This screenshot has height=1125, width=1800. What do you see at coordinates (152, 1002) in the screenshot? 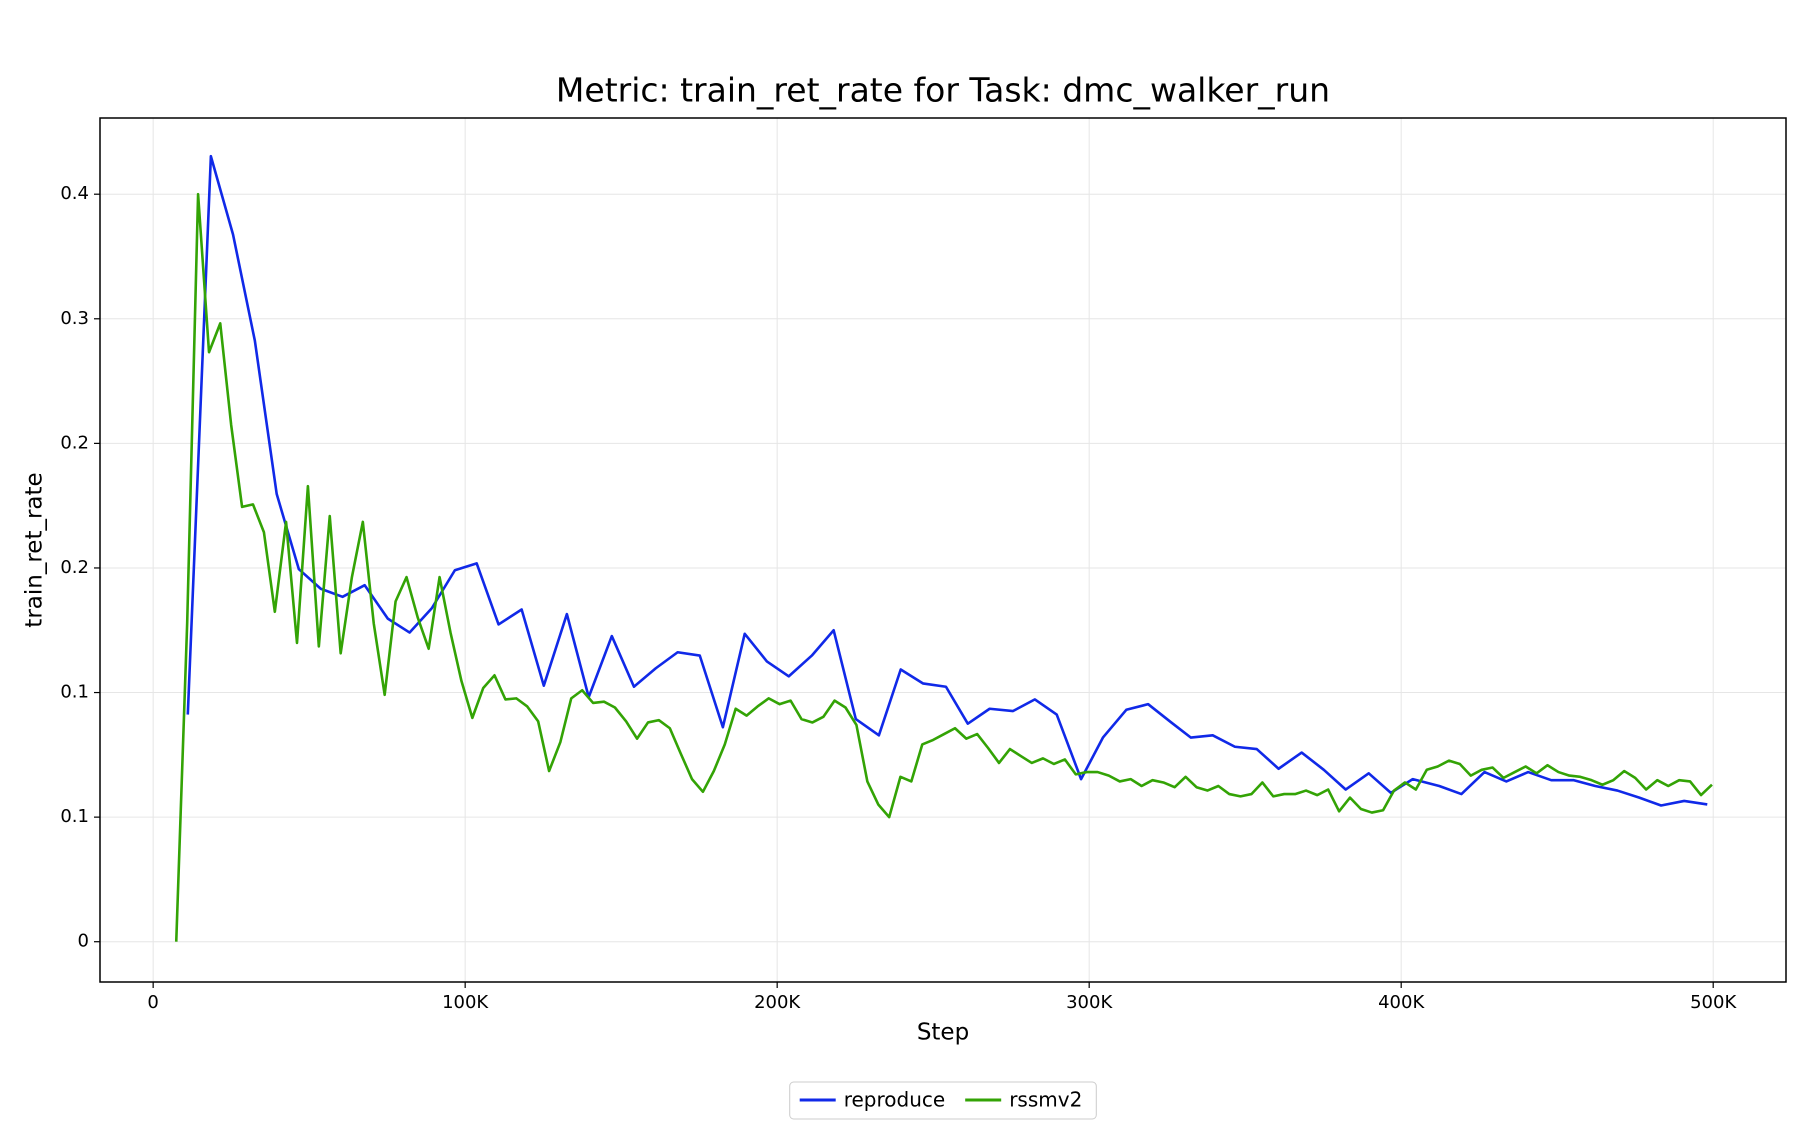
I see `x-tick-label: 0` at bounding box center [152, 1002].